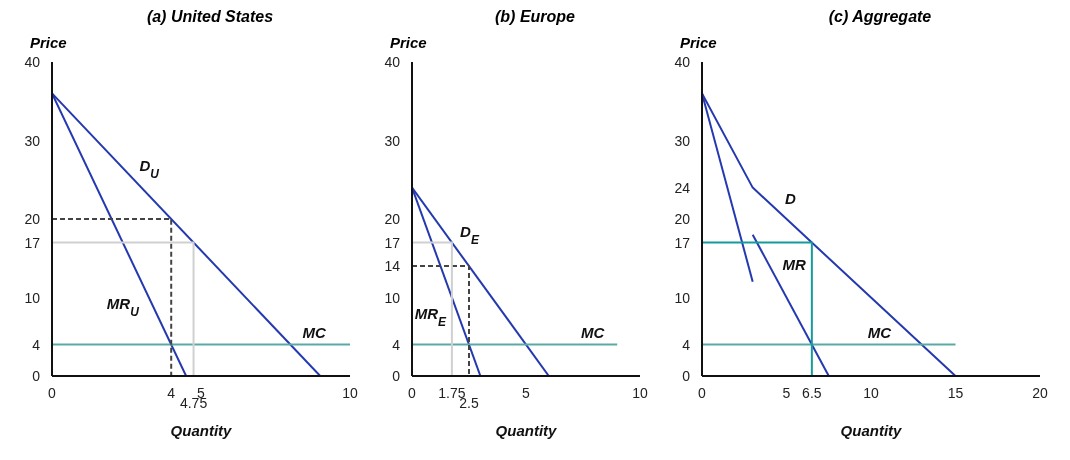 The height and width of the screenshot is (460, 1070). What do you see at coordinates (171, 393) in the screenshot?
I see `x-tick-label: 4` at bounding box center [171, 393].